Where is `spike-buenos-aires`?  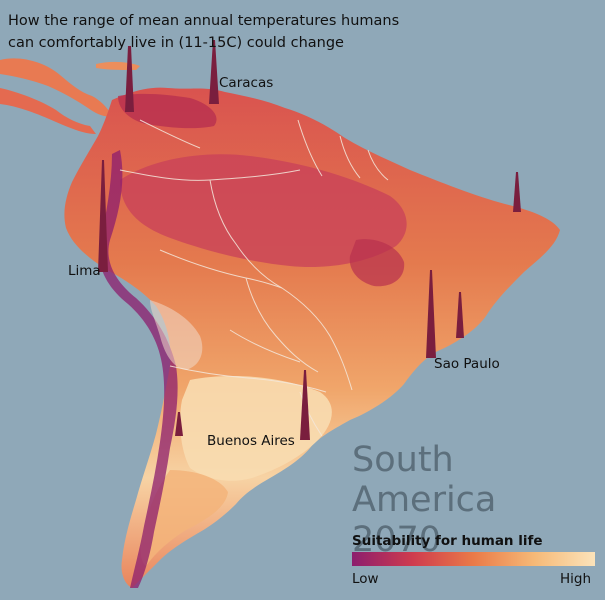 spike-buenos-aires is located at coordinates (305, 405).